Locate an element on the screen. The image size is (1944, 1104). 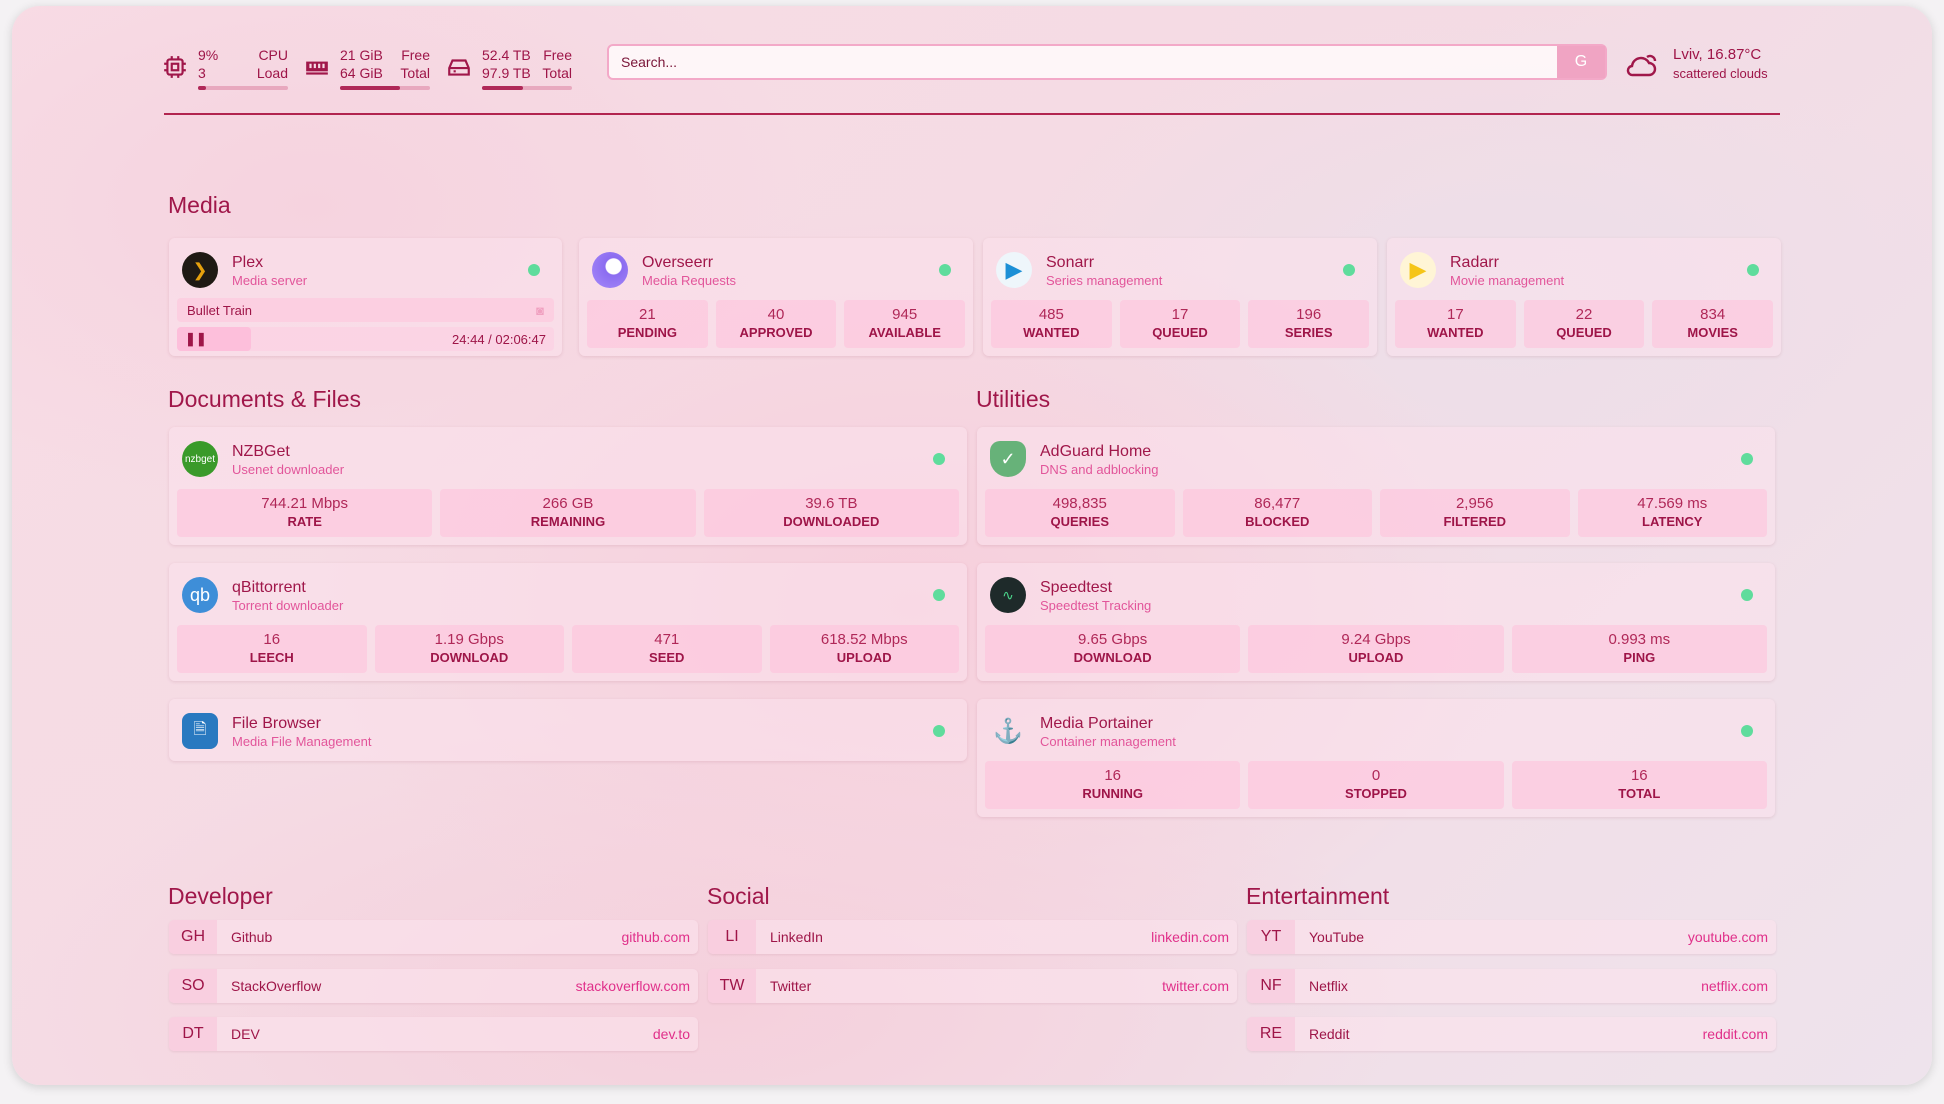
stat-label: AVAILABLE is located at coordinates (904, 332).